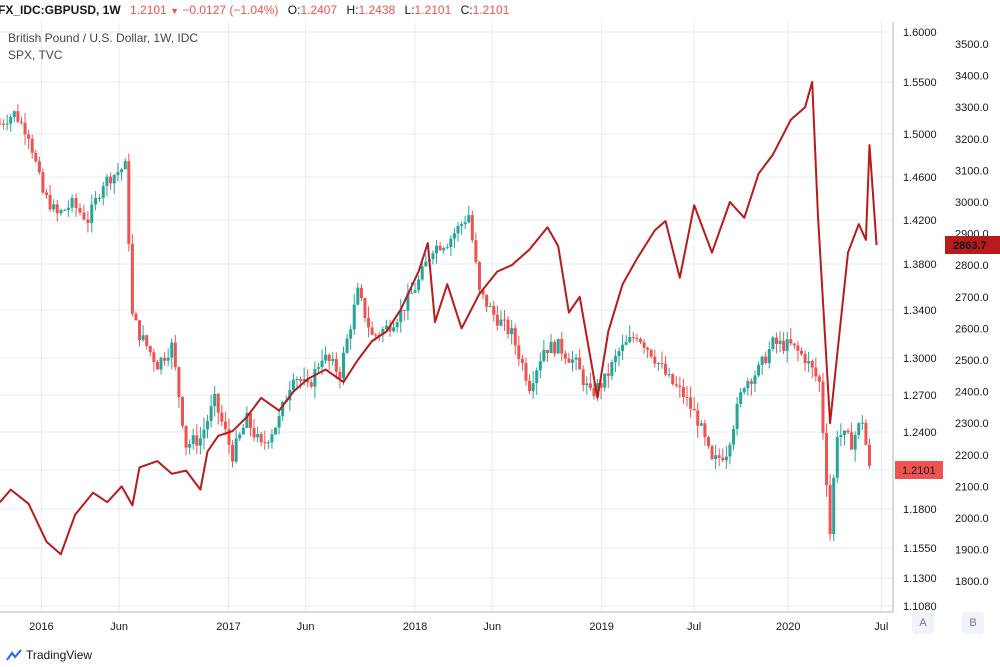  I want to click on scale-b-button: B, so click(973, 623).